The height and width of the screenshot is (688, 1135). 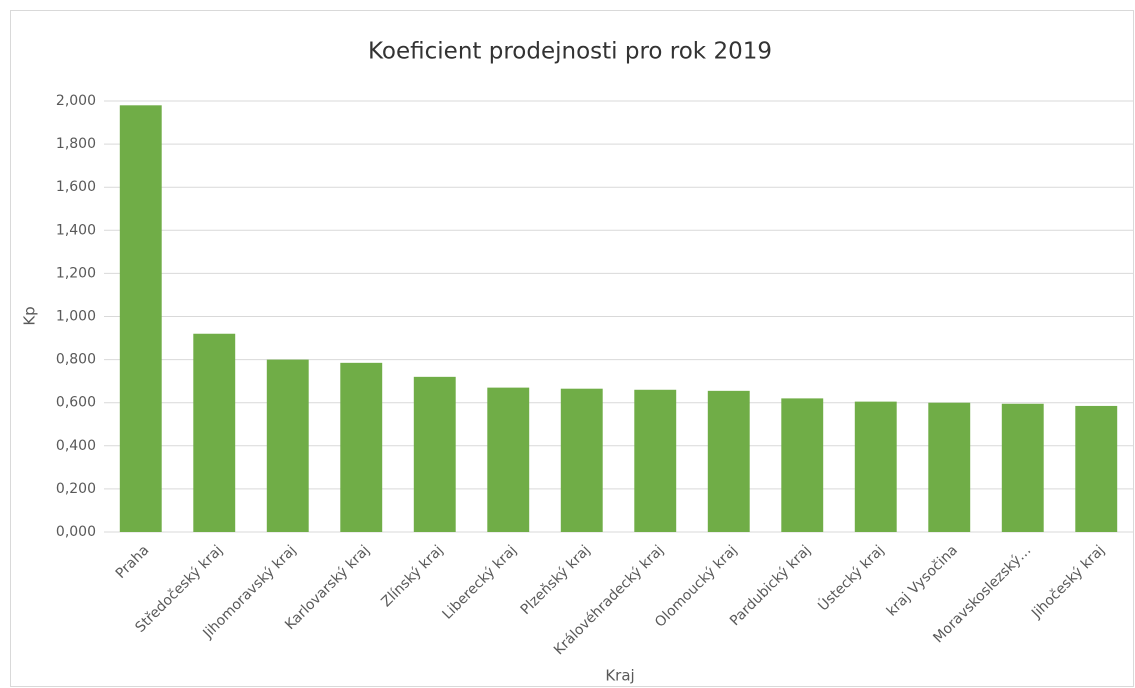 What do you see at coordinates (76, 360) in the screenshot?
I see `y-tick-label: 0,800` at bounding box center [76, 360].